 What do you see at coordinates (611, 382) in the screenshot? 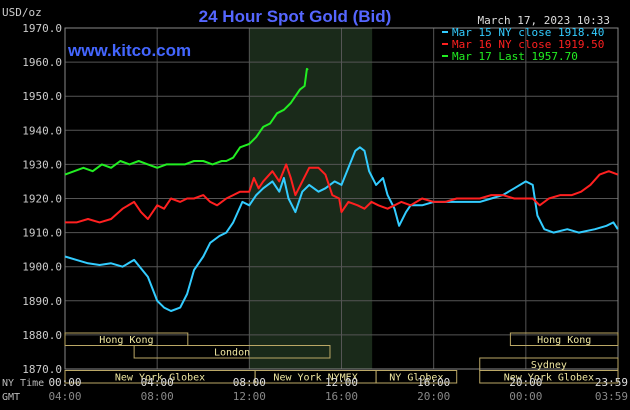
I see `x-tick-label: 23:59` at bounding box center [611, 382].